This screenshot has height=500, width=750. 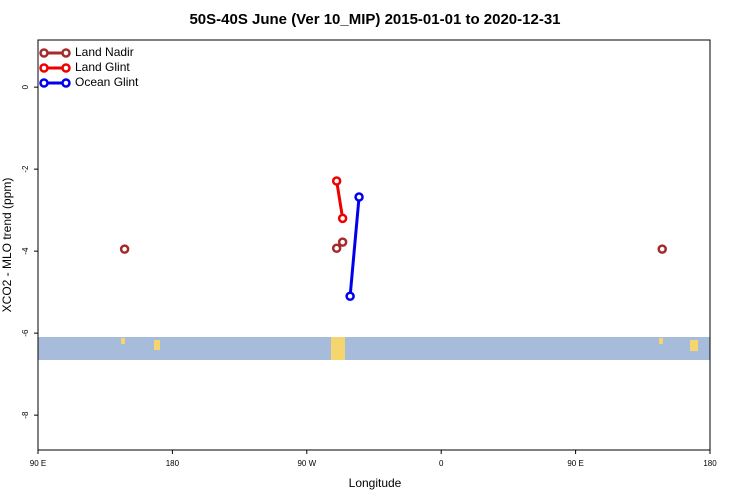 What do you see at coordinates (409, 348) in the screenshot?
I see `land-shapes` at bounding box center [409, 348].